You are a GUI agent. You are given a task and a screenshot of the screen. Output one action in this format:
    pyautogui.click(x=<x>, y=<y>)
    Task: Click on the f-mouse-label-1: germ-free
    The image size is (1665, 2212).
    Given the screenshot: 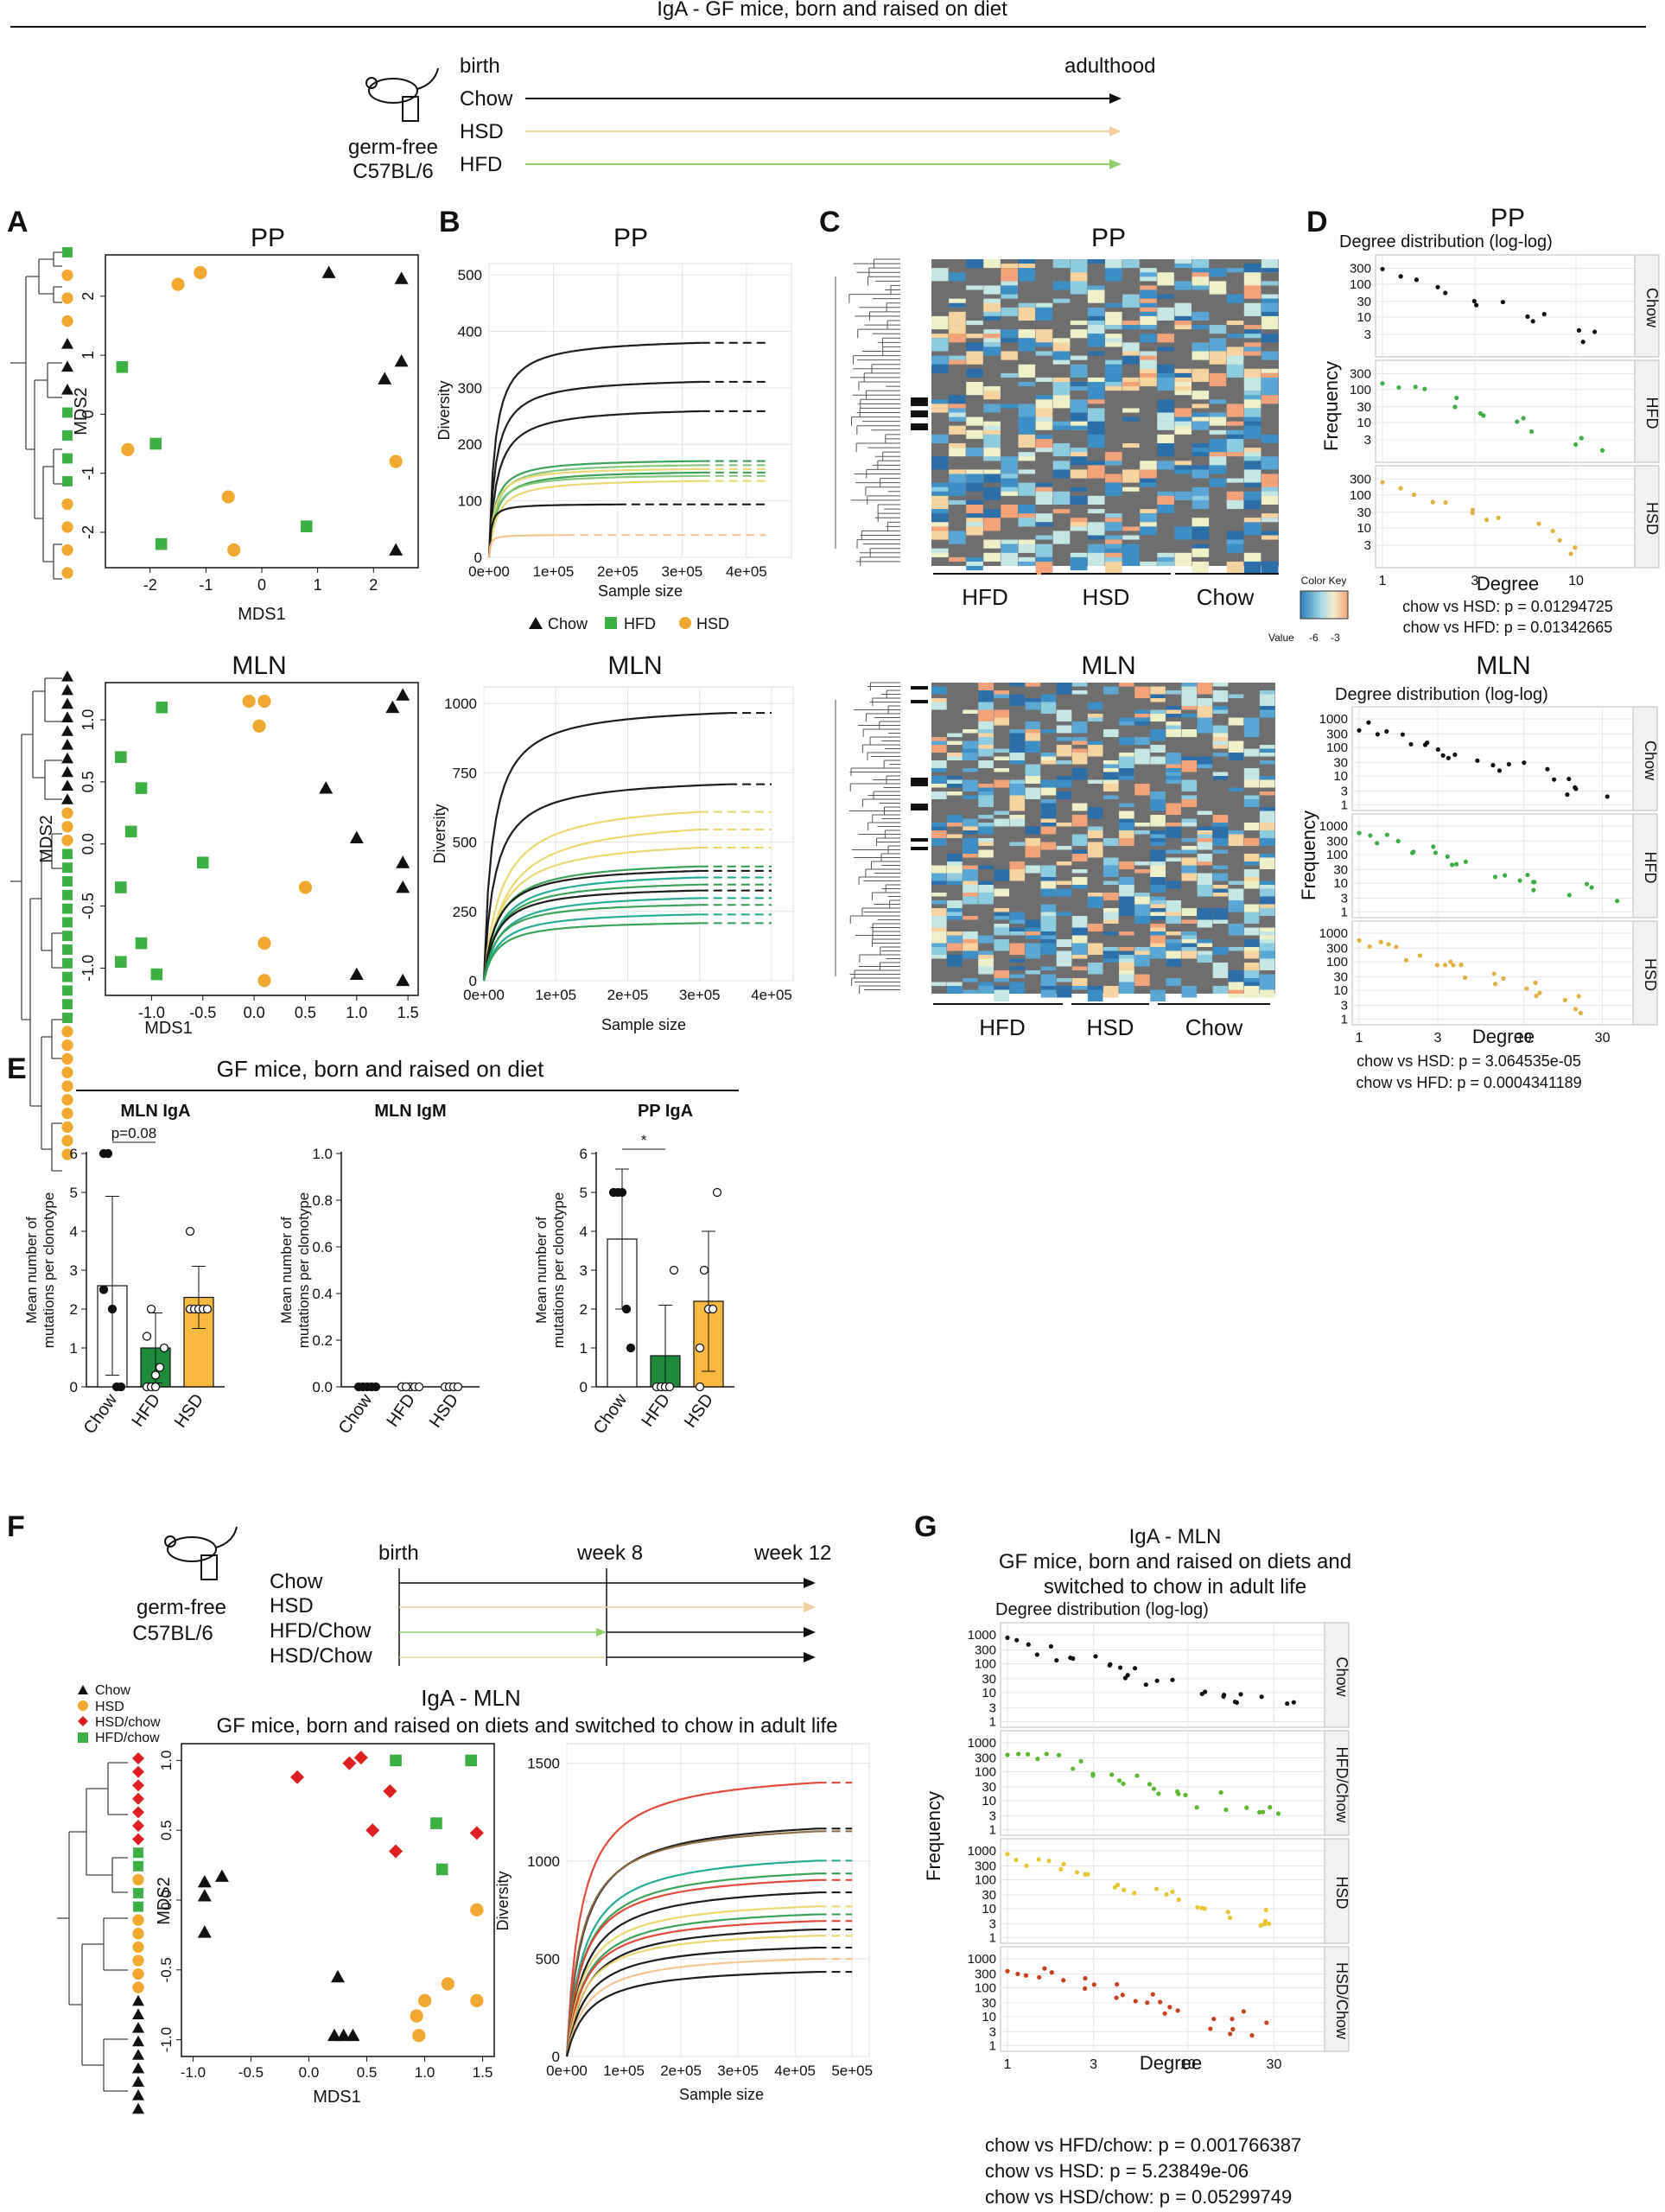 What is the action you would take?
    pyautogui.click(x=182, y=1607)
    